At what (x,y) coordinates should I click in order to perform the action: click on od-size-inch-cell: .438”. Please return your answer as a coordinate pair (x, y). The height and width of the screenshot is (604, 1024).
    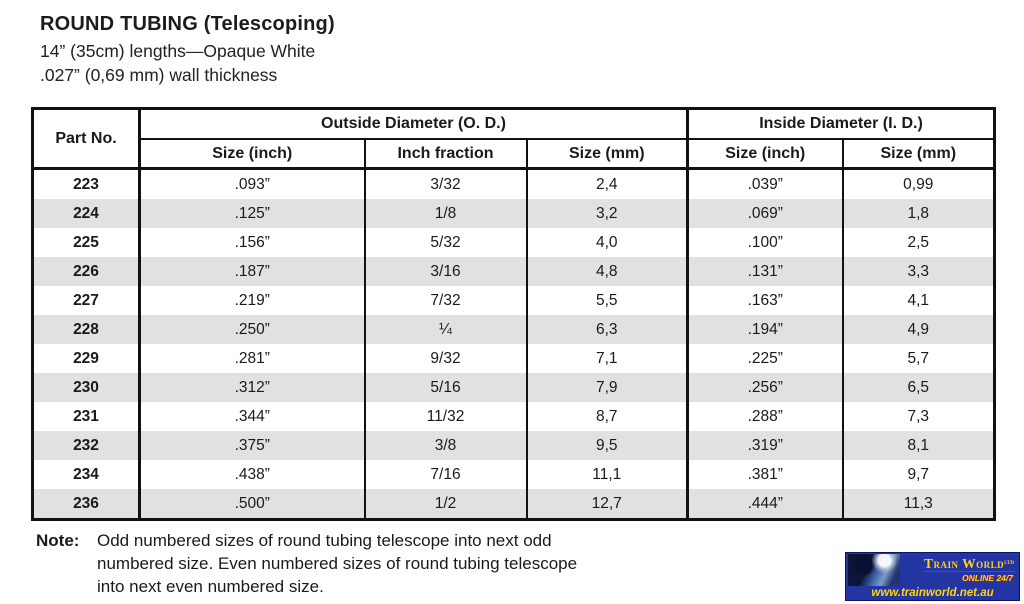
    Looking at the image, I should click on (252, 474).